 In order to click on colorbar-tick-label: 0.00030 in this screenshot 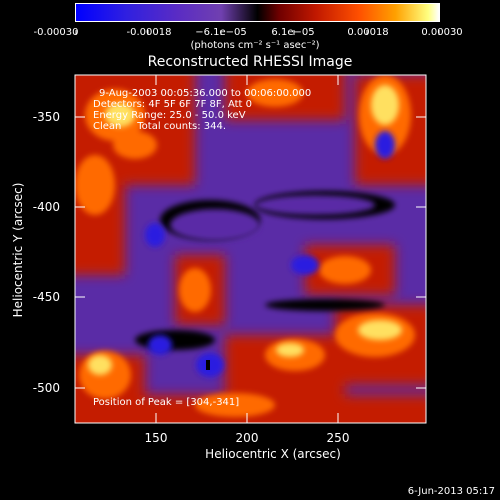, I will do `click(442, 32)`.